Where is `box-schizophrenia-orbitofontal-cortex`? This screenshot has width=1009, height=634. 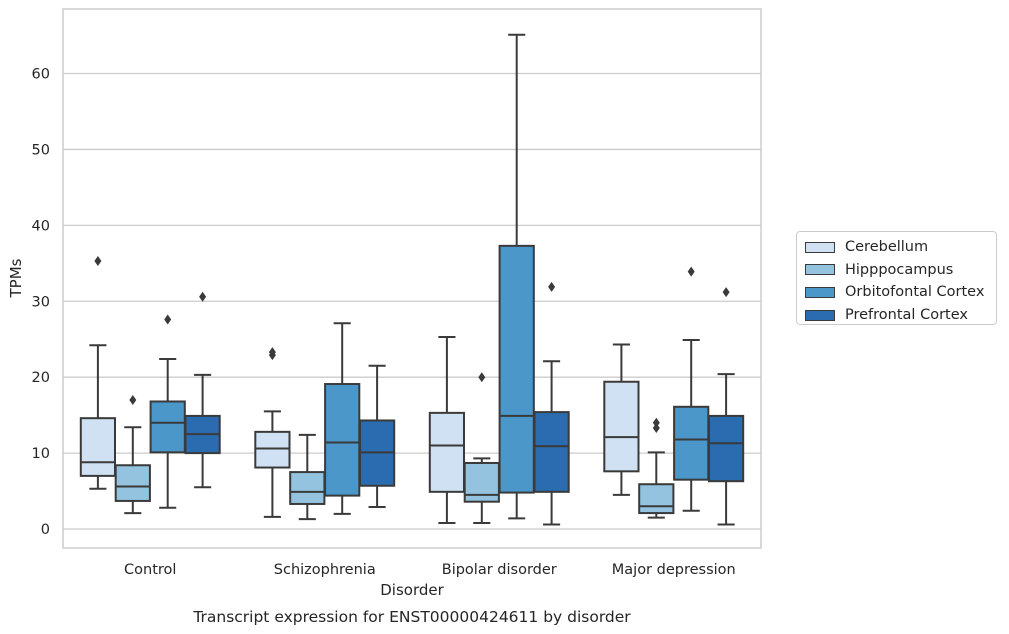 box-schizophrenia-orbitofontal-cortex is located at coordinates (342, 418).